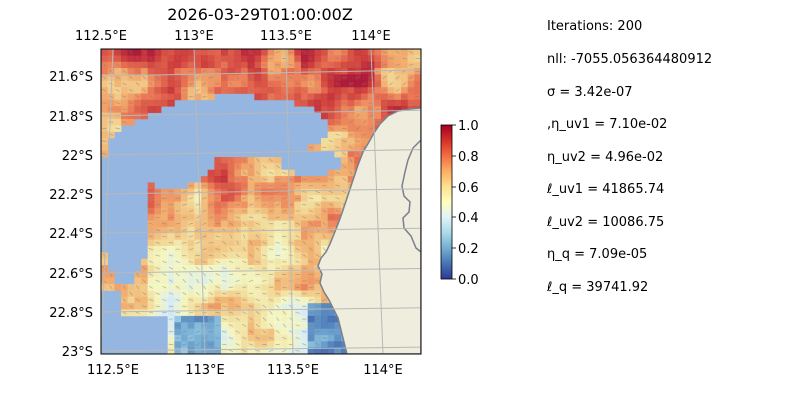 This screenshot has height=400, width=800. What do you see at coordinates (261, 230) in the screenshot?
I see `parallel-line` at bounding box center [261, 230].